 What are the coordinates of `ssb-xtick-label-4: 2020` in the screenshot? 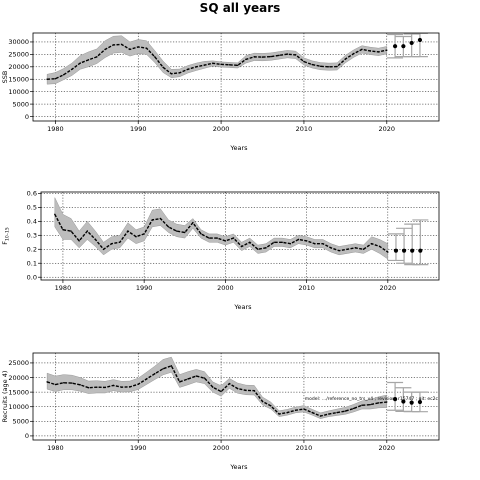 It's located at (387, 129).